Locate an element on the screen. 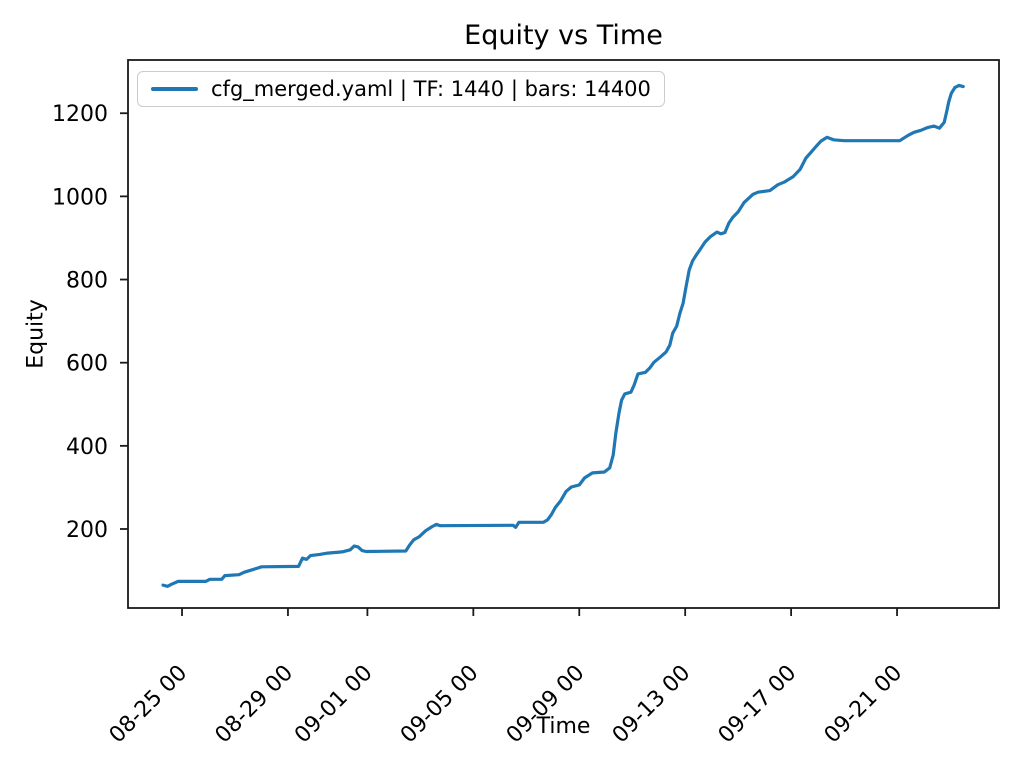  legend-label: cfg_merged.yaml | TF: 1440 | bars: 14400 is located at coordinates (431, 89).